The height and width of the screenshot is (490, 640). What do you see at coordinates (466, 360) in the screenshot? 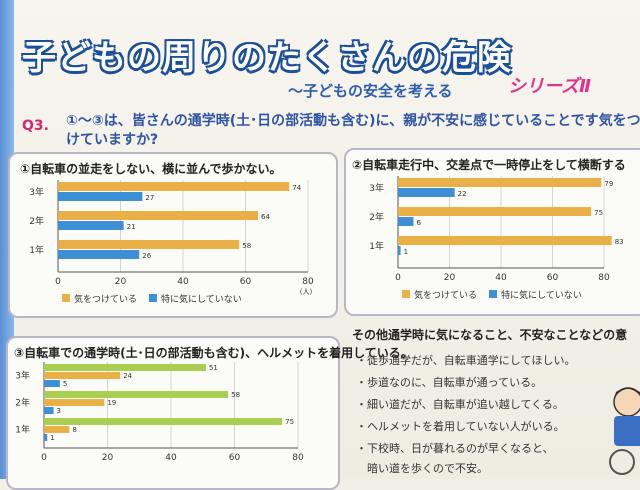
I see `list-item: ・徒歩通学だが、自転車通学にしてほしい。` at bounding box center [466, 360].